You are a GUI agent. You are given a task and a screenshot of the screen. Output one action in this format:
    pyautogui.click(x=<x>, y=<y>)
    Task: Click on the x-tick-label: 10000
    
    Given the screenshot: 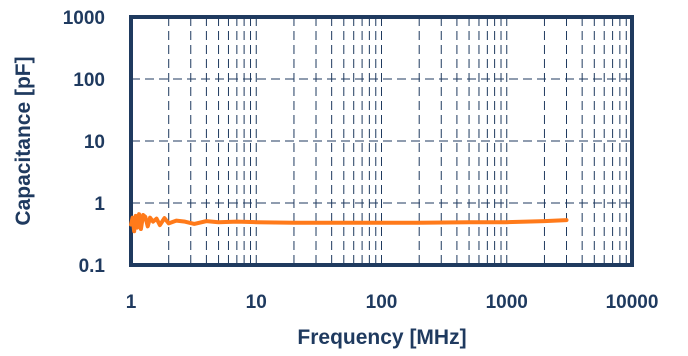 What is the action you would take?
    pyautogui.click(x=632, y=302)
    